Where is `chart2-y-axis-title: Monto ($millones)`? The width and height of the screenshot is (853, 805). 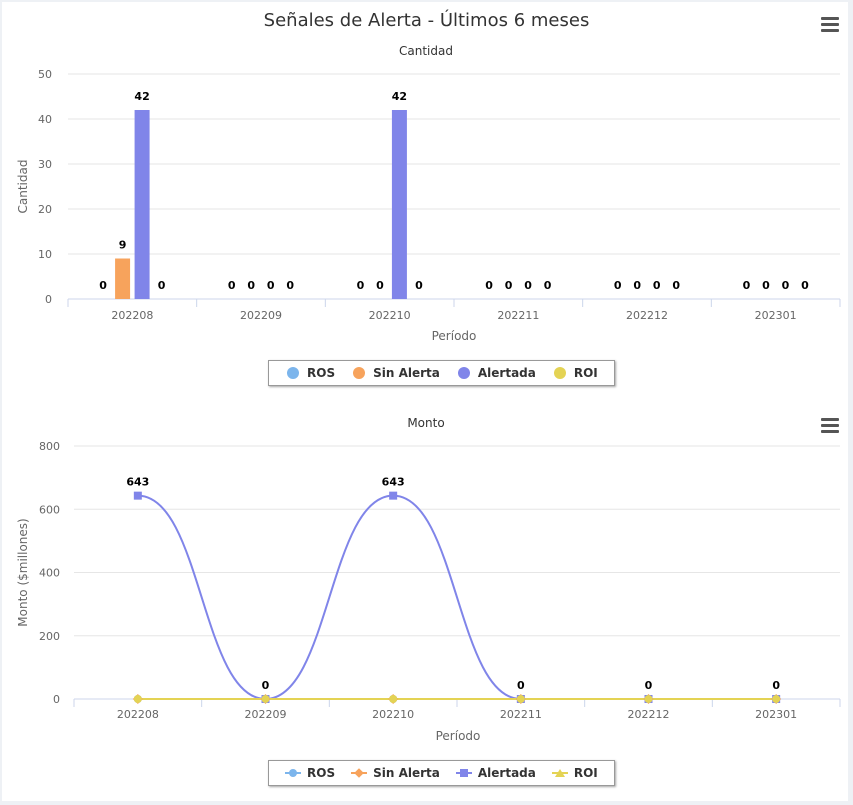
chart2-y-axis-title: Monto ($millones) is located at coordinates (23, 572).